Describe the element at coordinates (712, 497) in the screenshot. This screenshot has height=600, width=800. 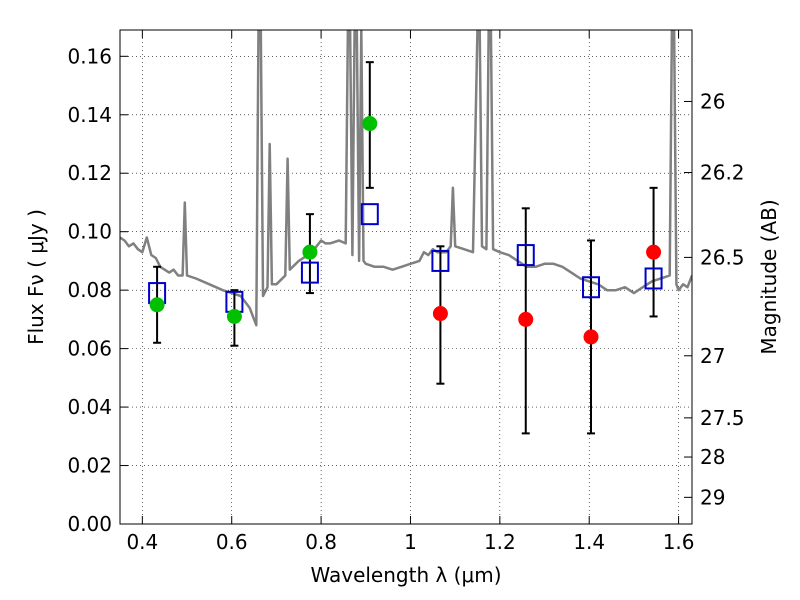
I see `right-tick-label: 29` at that location.